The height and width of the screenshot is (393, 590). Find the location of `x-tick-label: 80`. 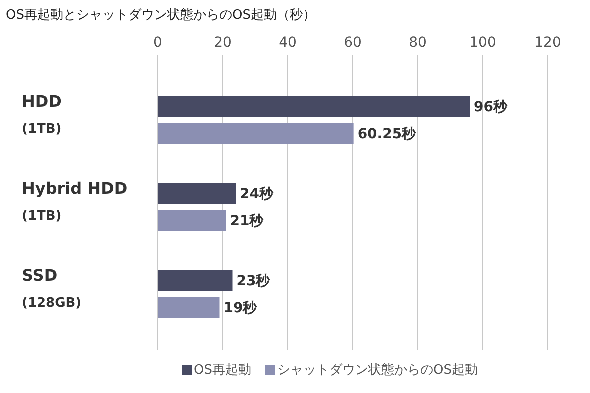

x-tick-label: 80 is located at coordinates (418, 43).